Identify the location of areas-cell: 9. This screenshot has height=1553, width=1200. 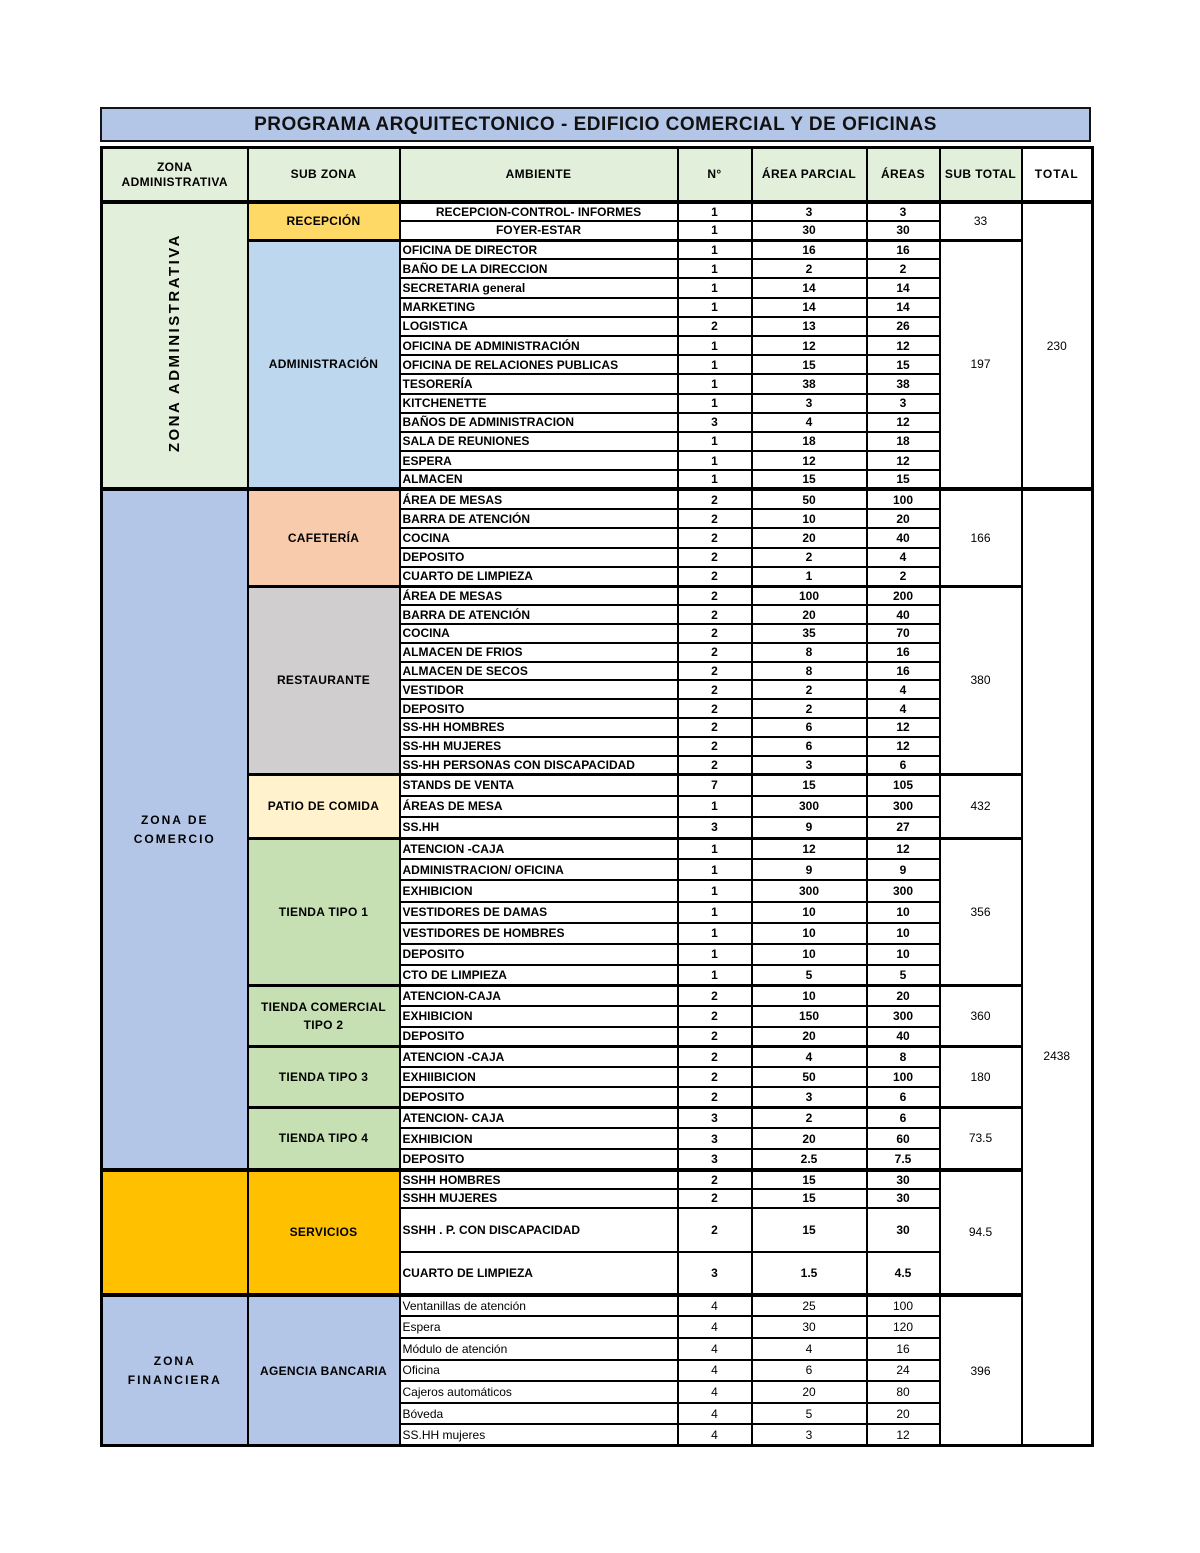
(903, 870).